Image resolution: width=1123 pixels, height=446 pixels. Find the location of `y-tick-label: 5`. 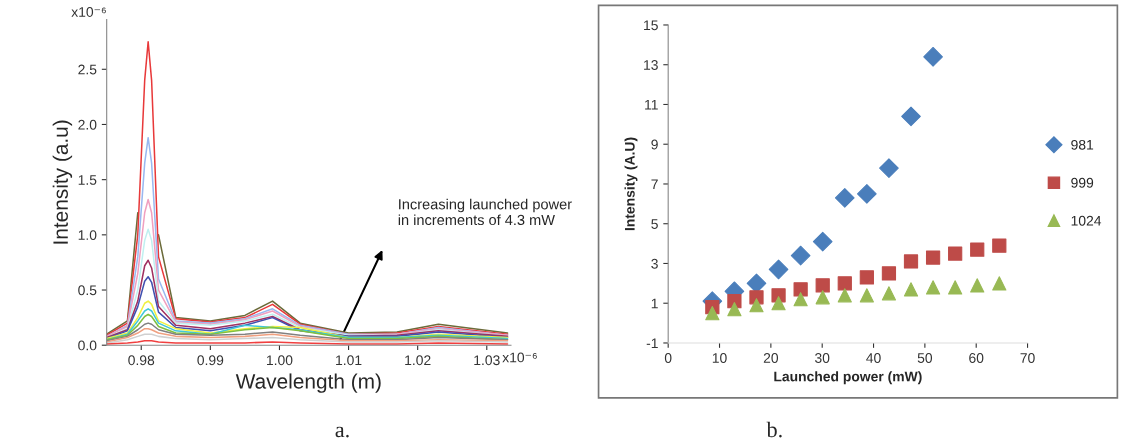

y-tick-label: 5 is located at coordinates (654, 224).